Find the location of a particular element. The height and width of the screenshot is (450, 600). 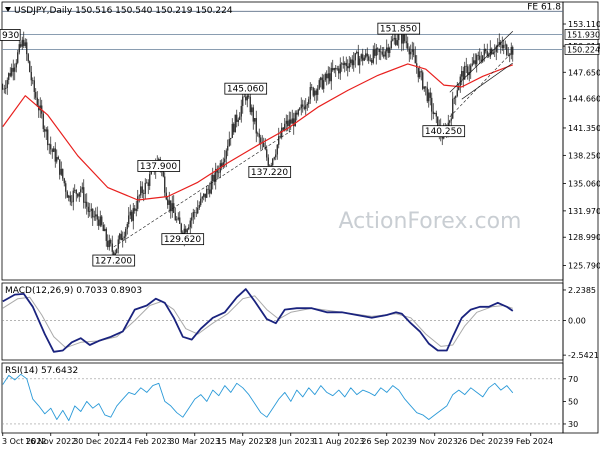

price-ytick-label: 138.250 is located at coordinates (584, 155).